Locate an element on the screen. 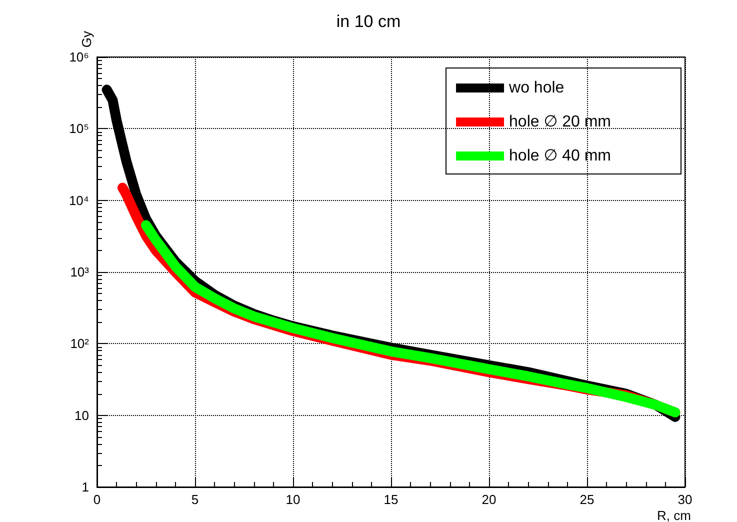 The height and width of the screenshot is (522, 737). y-tick-label: 10⁴ is located at coordinates (78, 200).